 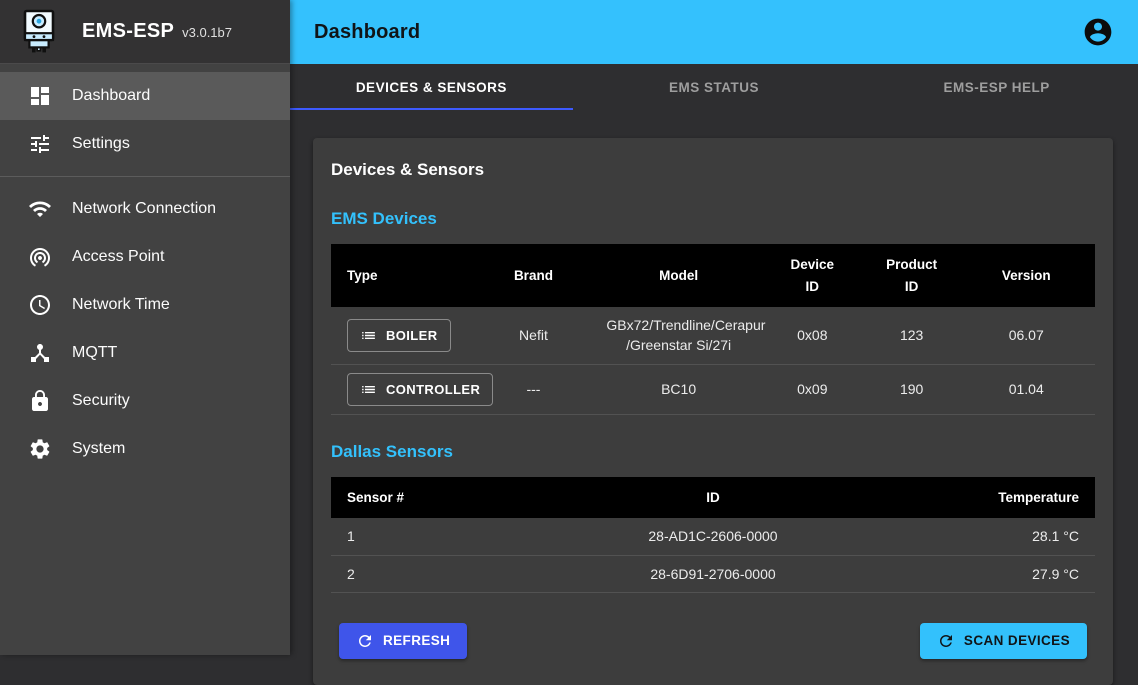 What do you see at coordinates (911, 276) in the screenshot?
I see `column-header-product-id: Product ID` at bounding box center [911, 276].